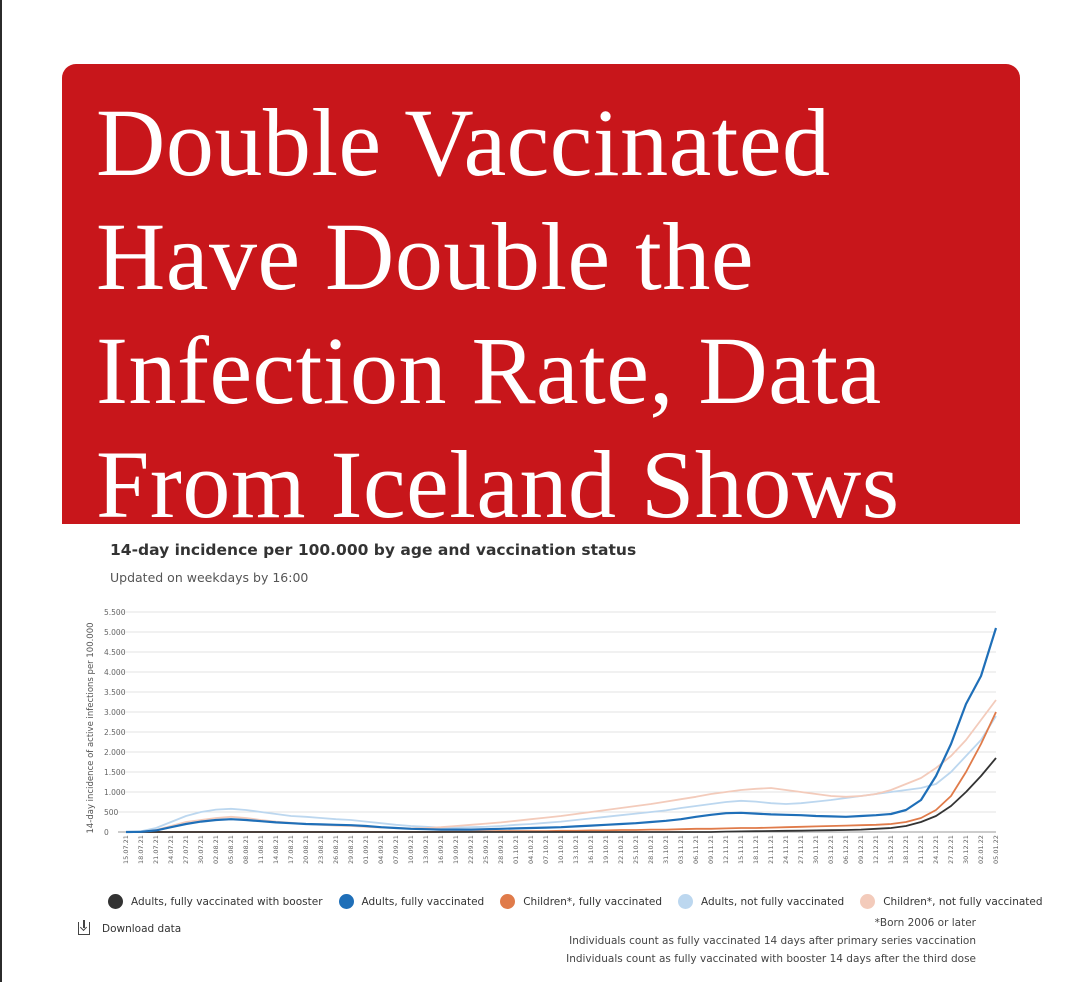 This screenshot has height=982, width=1080. I want to click on y-tick-label: 1.000, so click(115, 792).